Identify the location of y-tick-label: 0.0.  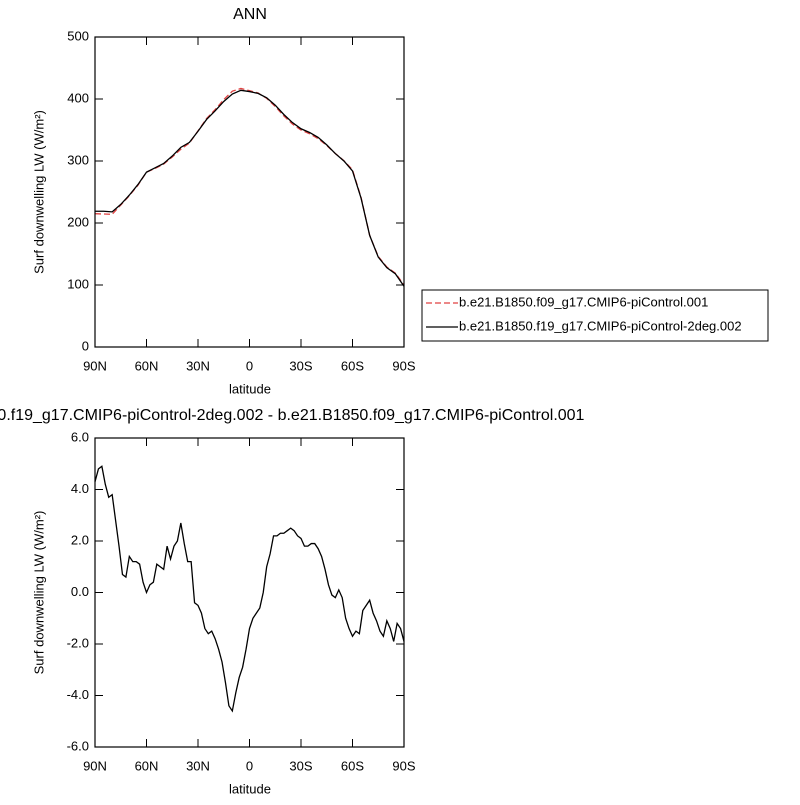
(80, 591).